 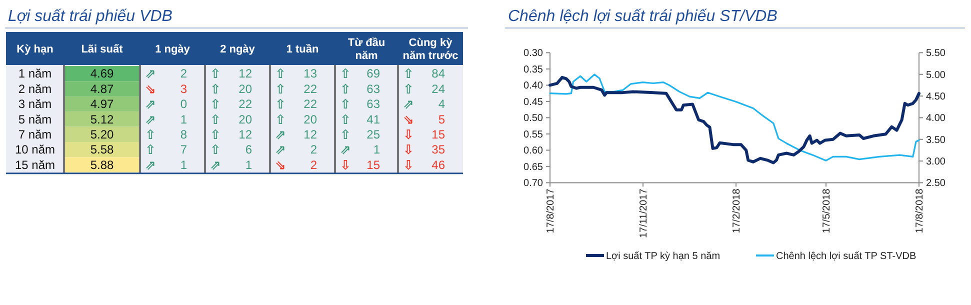 I want to click on y2-tick-label: 3.00, so click(x=936, y=162).